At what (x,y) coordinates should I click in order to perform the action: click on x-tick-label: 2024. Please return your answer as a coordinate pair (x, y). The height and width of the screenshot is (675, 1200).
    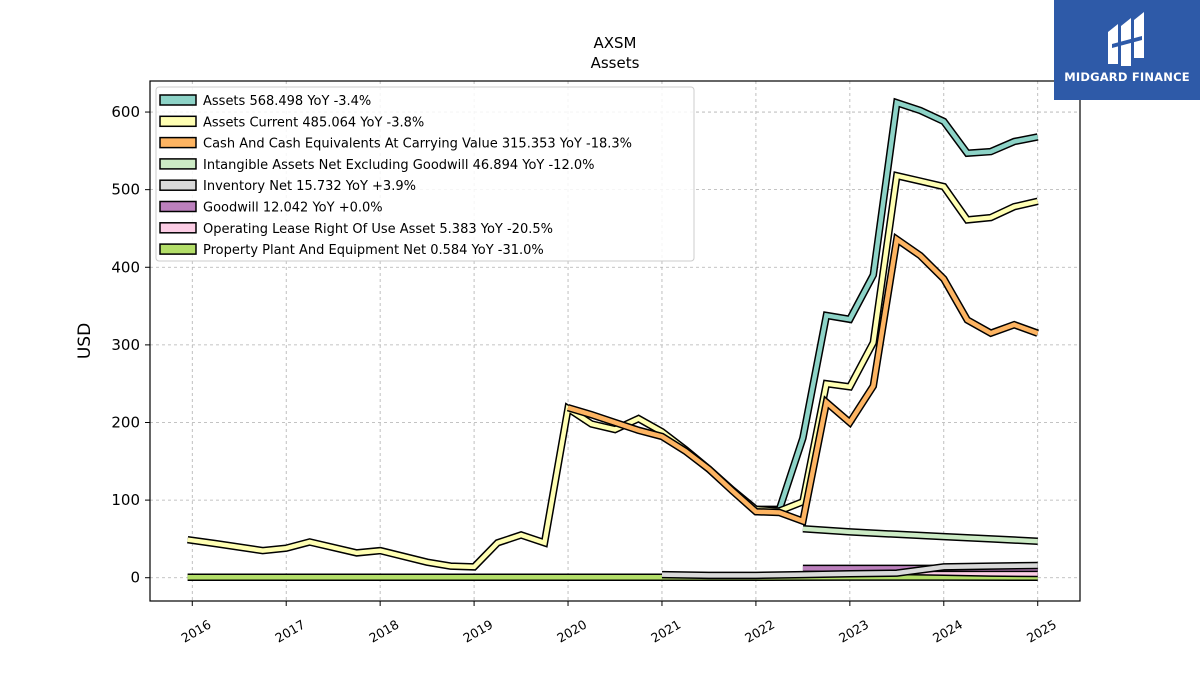
    Looking at the image, I should click on (947, 631).